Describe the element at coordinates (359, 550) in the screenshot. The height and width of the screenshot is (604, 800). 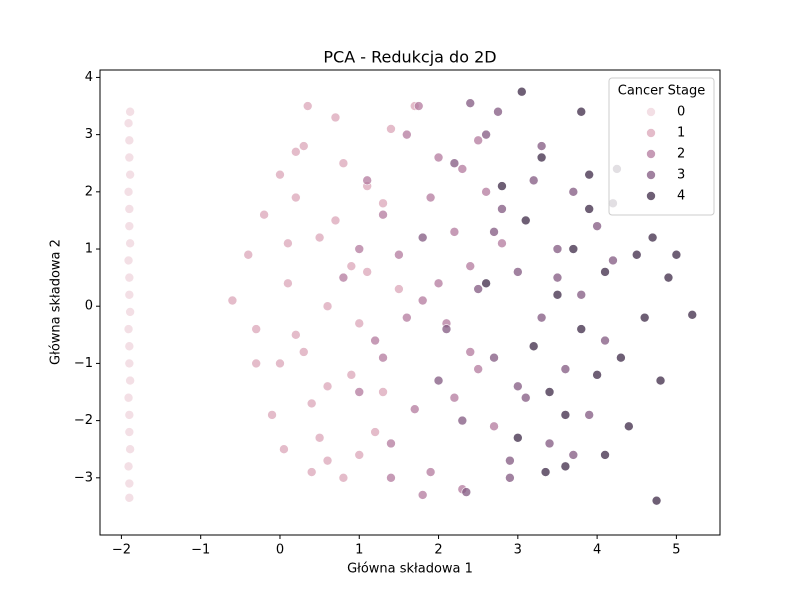
I see `x-tick-label: 1` at that location.